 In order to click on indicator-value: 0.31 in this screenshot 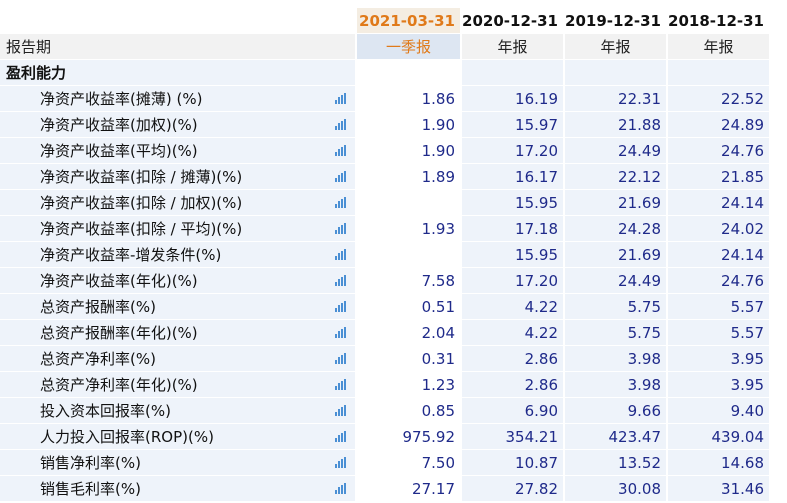, I will do `click(409, 359)`.